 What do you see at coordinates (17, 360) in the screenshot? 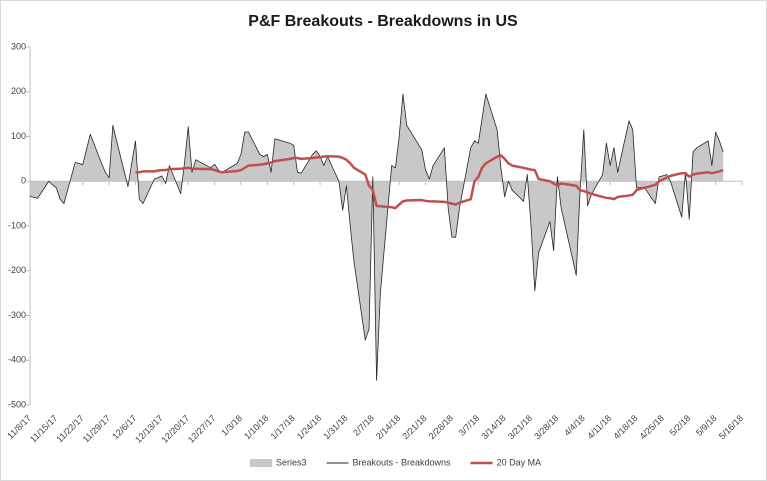
I see `y-tick-label: -400` at bounding box center [17, 360].